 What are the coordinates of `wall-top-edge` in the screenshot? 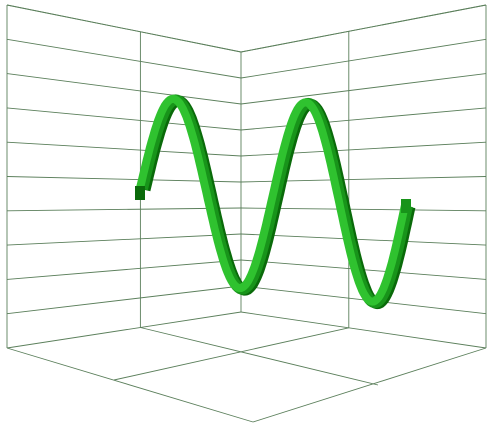 It's located at (246, 28).